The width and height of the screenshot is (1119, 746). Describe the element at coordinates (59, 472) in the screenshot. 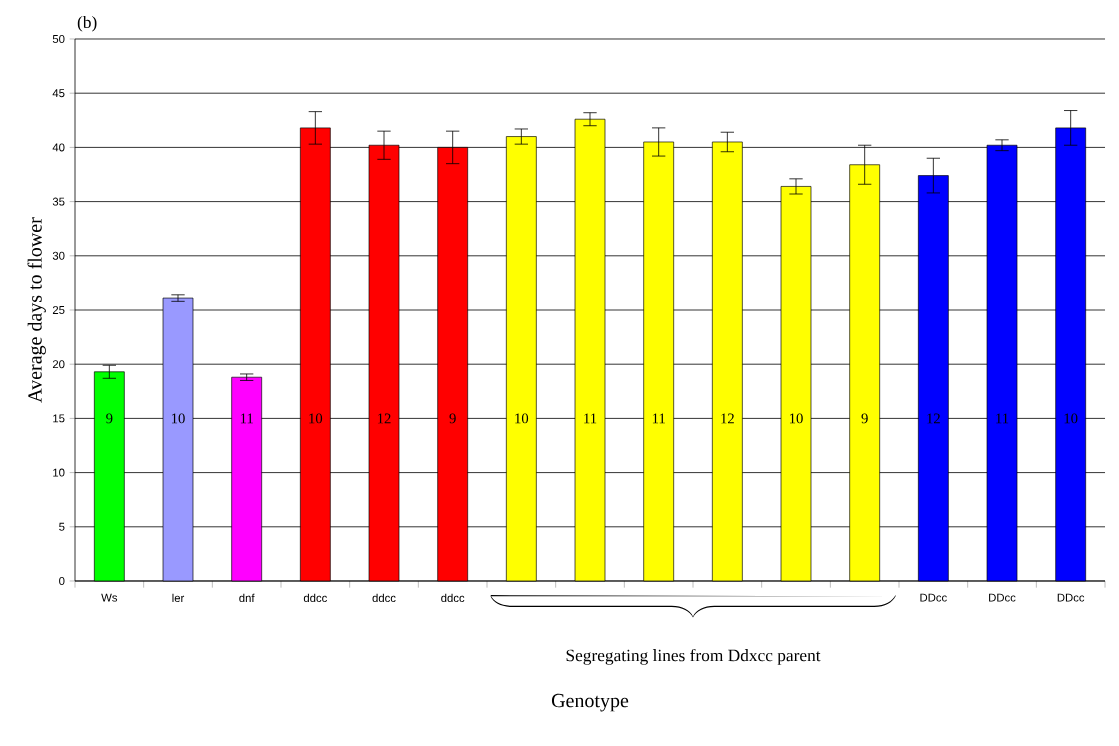

I see `y-tick-label: 10` at that location.